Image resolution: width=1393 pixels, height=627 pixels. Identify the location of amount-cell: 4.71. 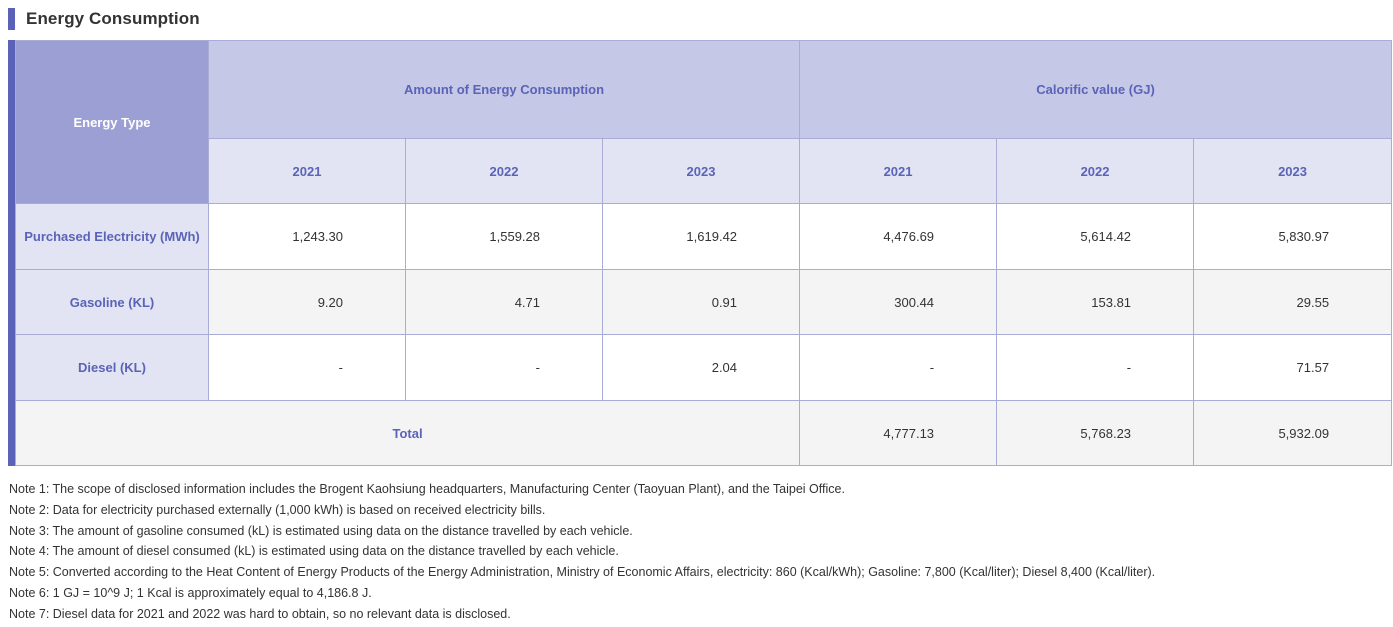
(504, 302).